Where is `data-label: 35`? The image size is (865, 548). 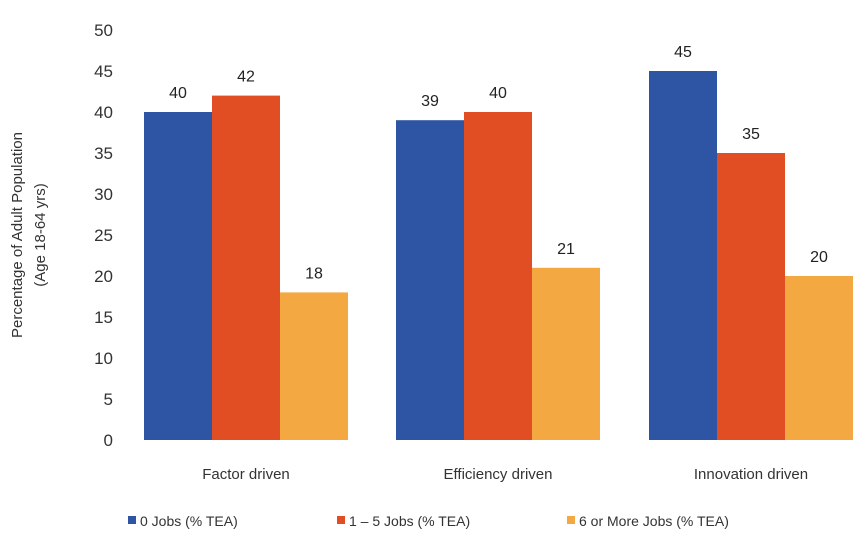 data-label: 35 is located at coordinates (751, 134).